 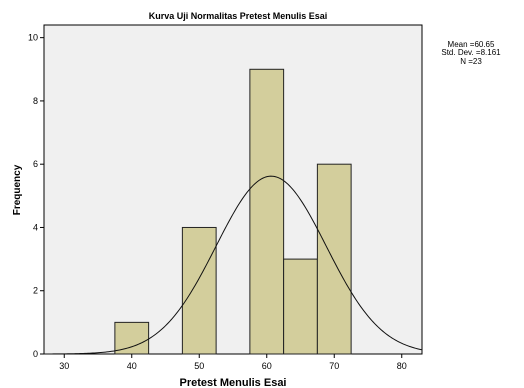 What do you see at coordinates (402, 366) in the screenshot?
I see `x-tick-label-80: 80` at bounding box center [402, 366].